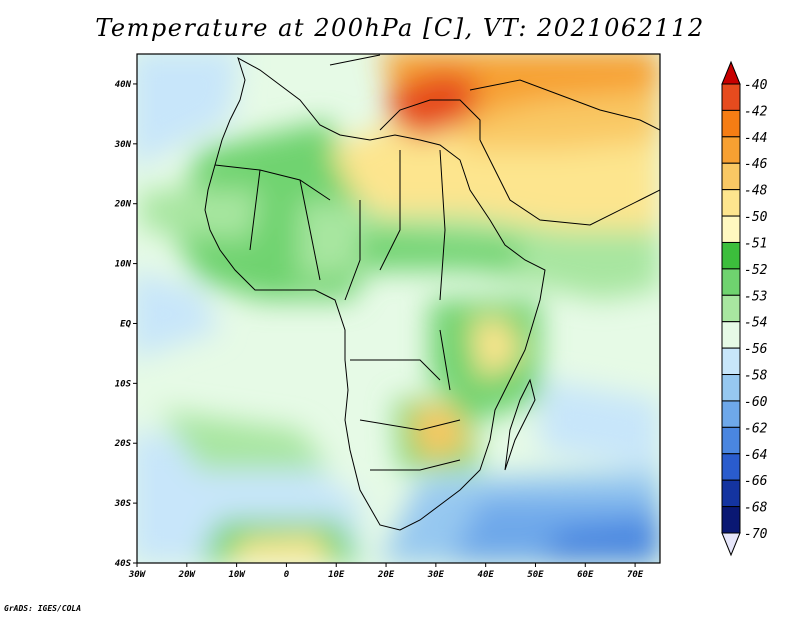 The image size is (800, 618). I want to click on colorbar-label: -42, so click(756, 111).